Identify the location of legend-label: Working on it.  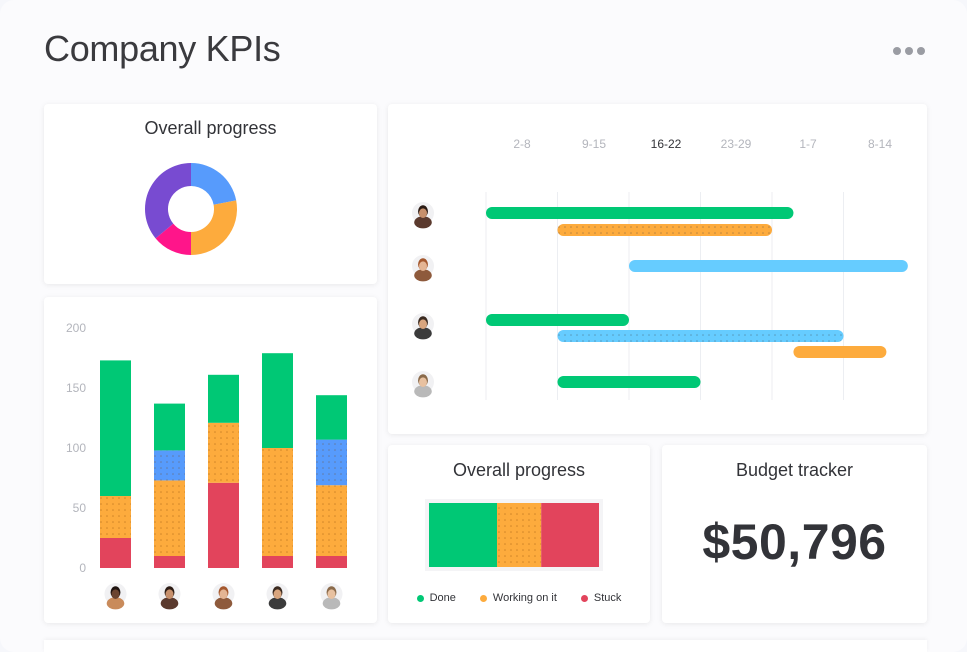
(524, 598).